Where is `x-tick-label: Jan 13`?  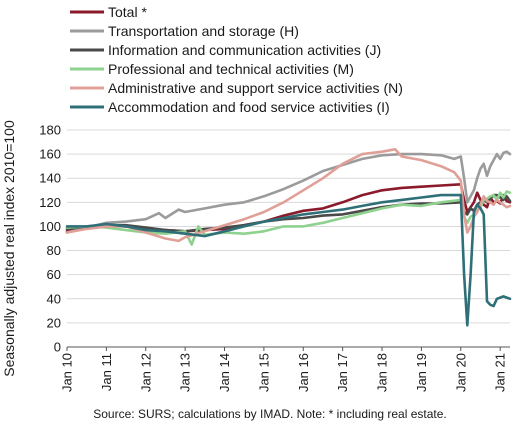
x-tick-label: Jan 13 is located at coordinates (185, 372).